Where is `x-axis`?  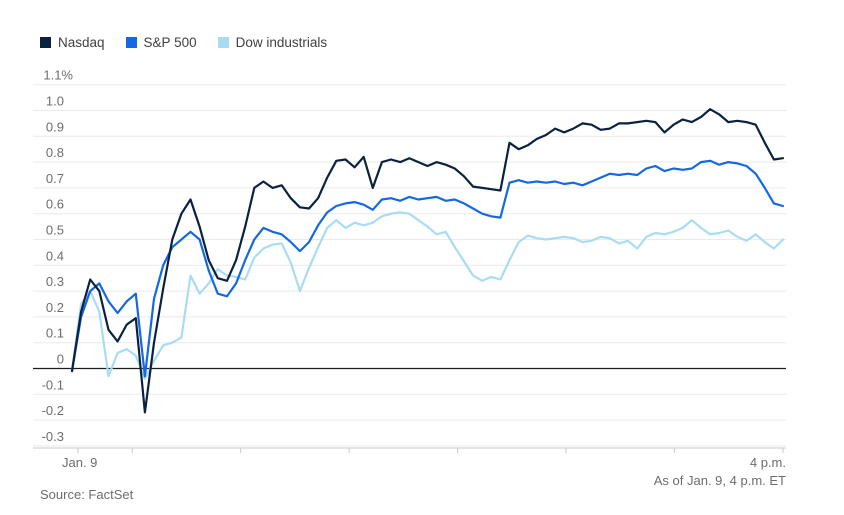 x-axis is located at coordinates (409, 450).